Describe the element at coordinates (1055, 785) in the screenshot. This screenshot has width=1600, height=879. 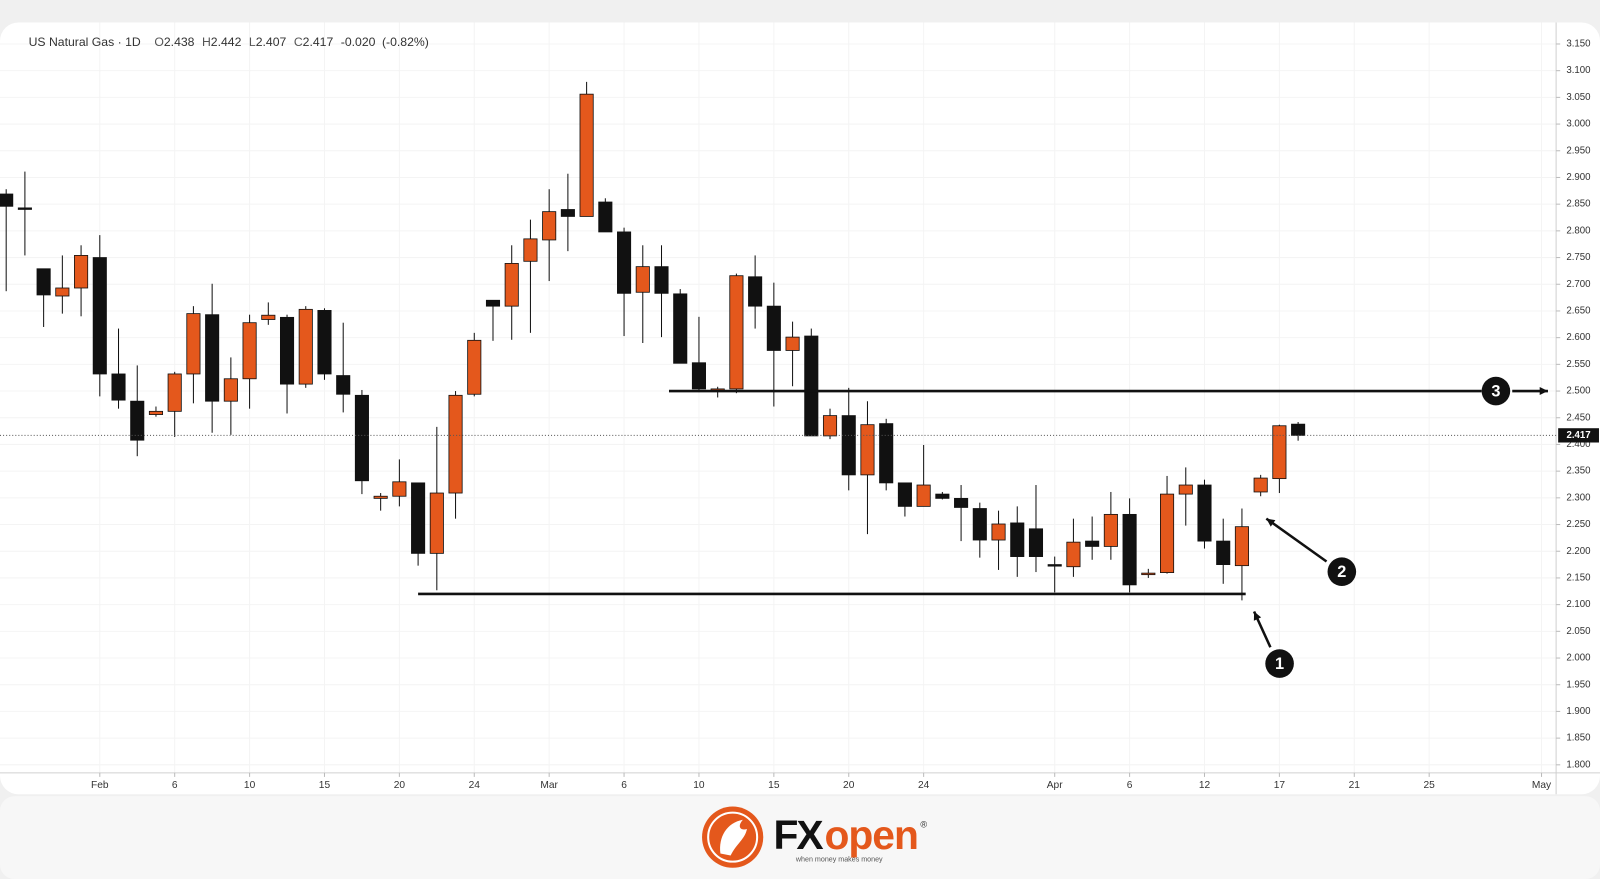
I see `x-tick-label: Apr` at that location.